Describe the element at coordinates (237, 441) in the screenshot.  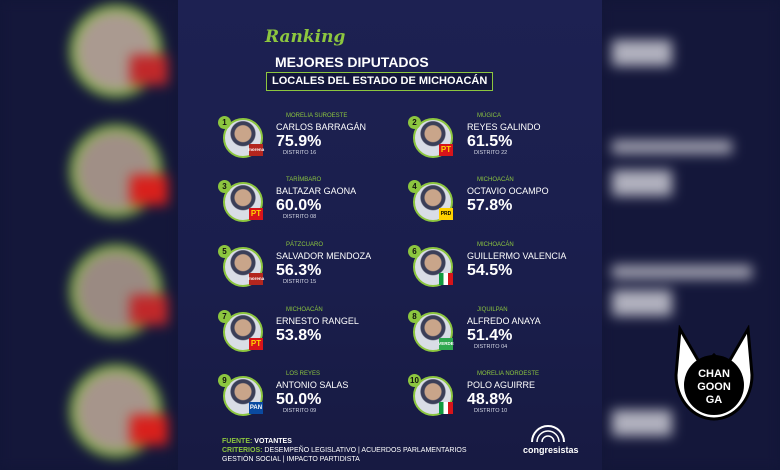
I see `source-label: FUENTE:` at that location.